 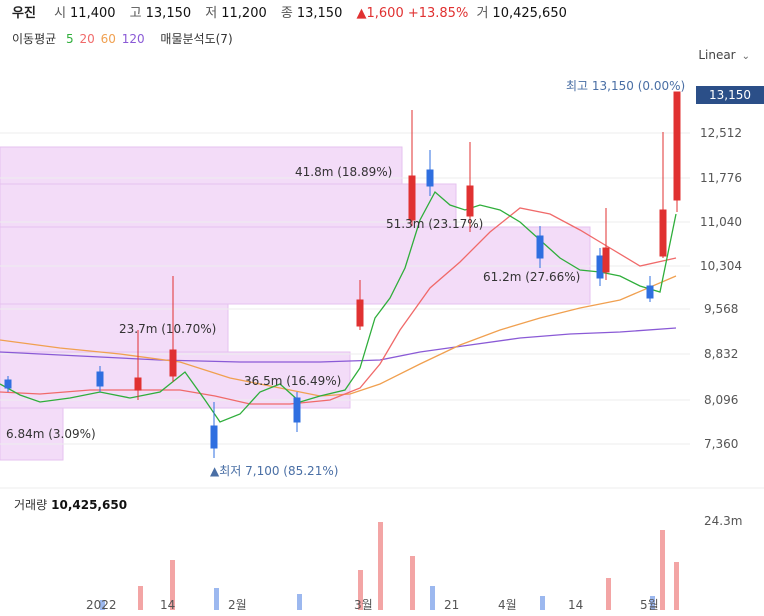 I want to click on x-tick: 3월, so click(x=363, y=605).